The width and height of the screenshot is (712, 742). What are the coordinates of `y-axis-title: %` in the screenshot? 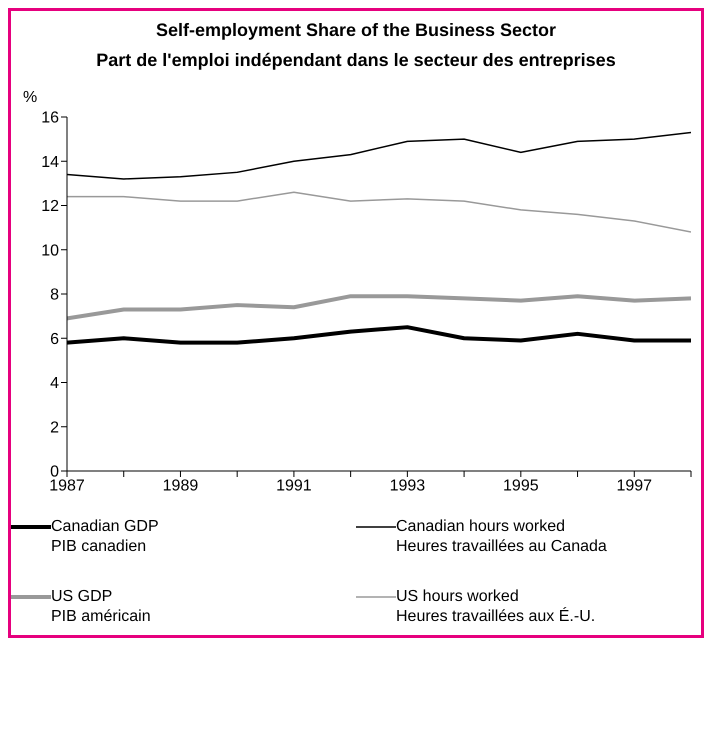 It's located at (30, 97).